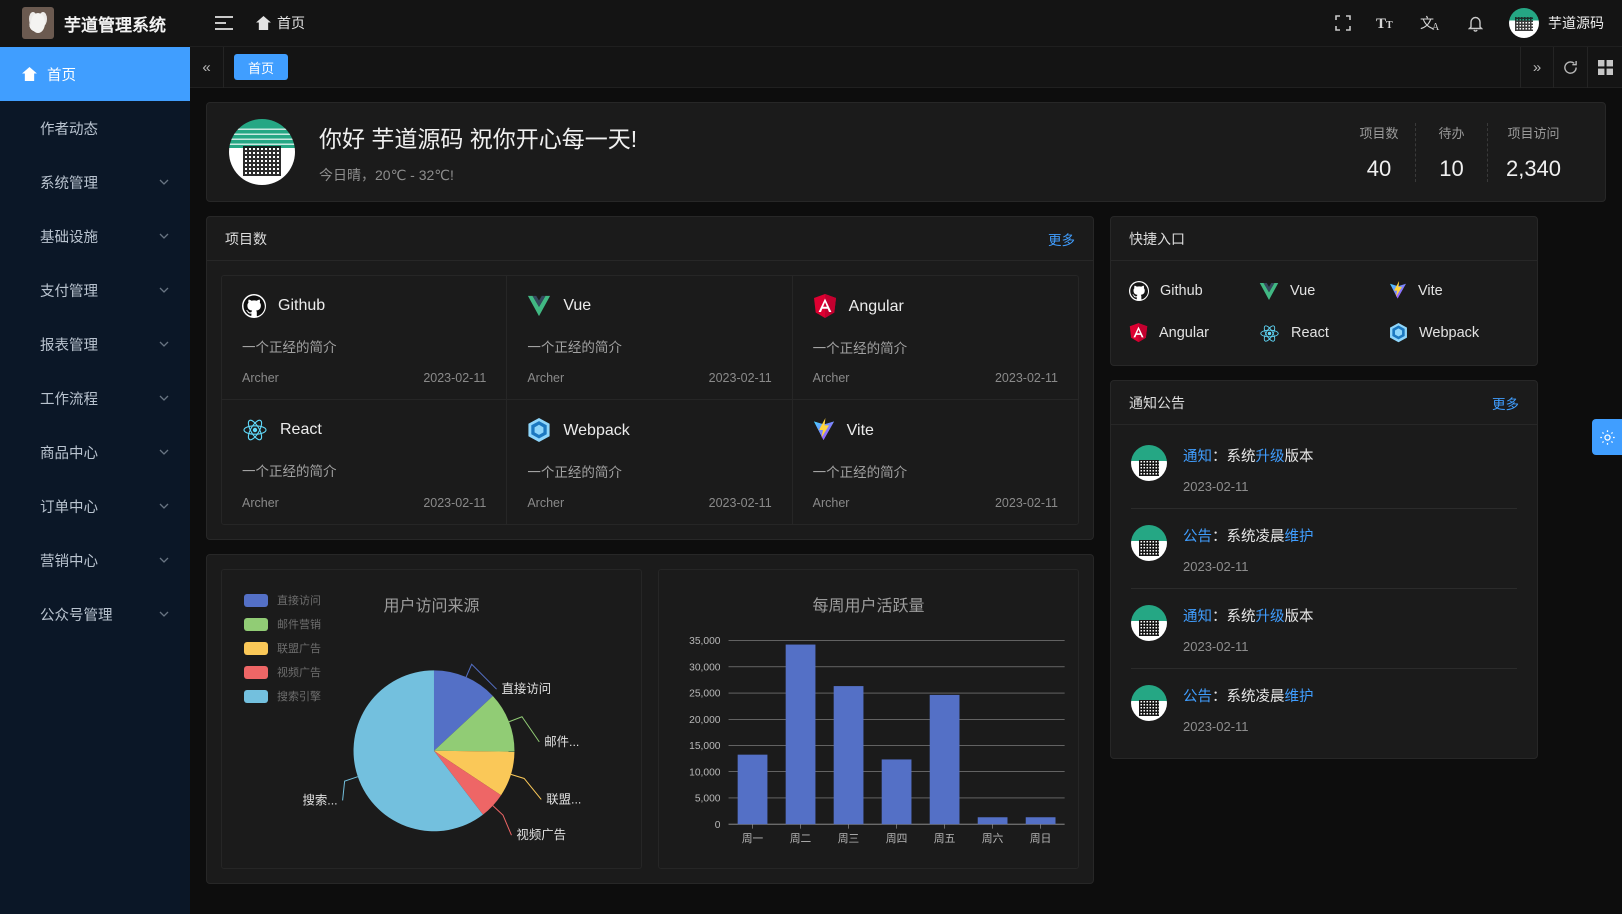 The width and height of the screenshot is (1622, 914). Describe the element at coordinates (1248, 549) in the screenshot. I see `notice-text: 公告：系统凌晨维护 2023-02-11` at that location.